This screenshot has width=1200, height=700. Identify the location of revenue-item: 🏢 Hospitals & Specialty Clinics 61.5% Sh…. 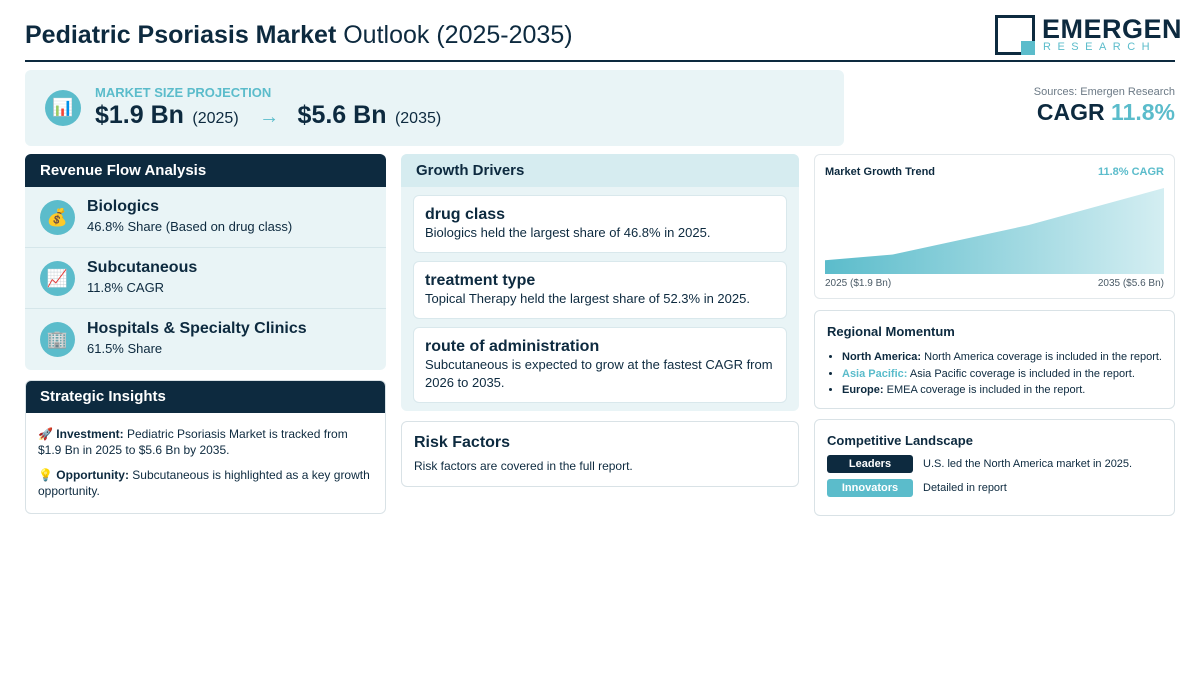
(205, 339).